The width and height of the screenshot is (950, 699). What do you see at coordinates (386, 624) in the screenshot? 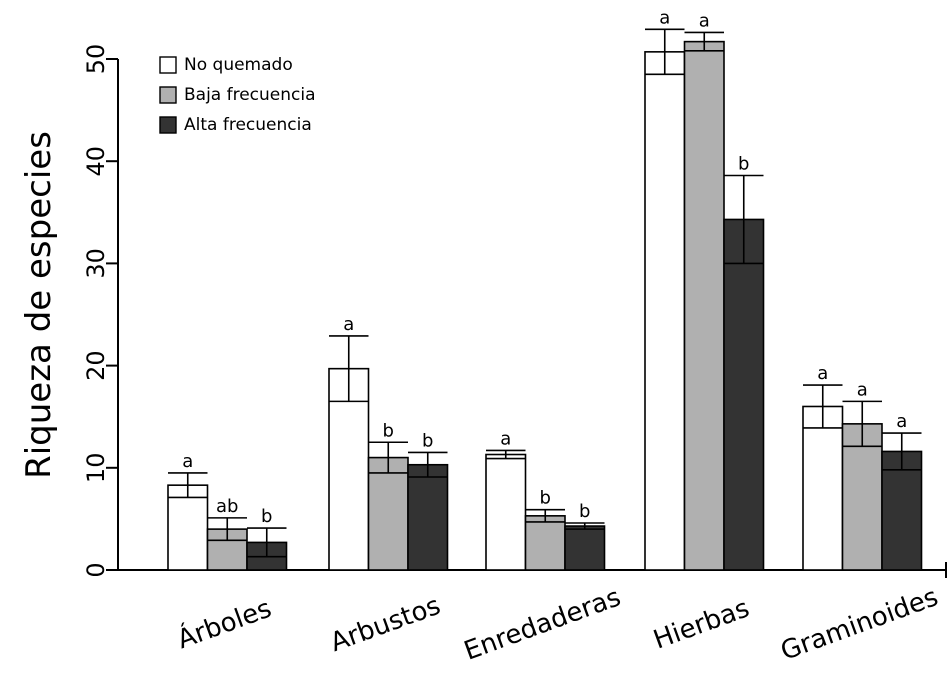
I see `category-label: Arbustos` at bounding box center [386, 624].